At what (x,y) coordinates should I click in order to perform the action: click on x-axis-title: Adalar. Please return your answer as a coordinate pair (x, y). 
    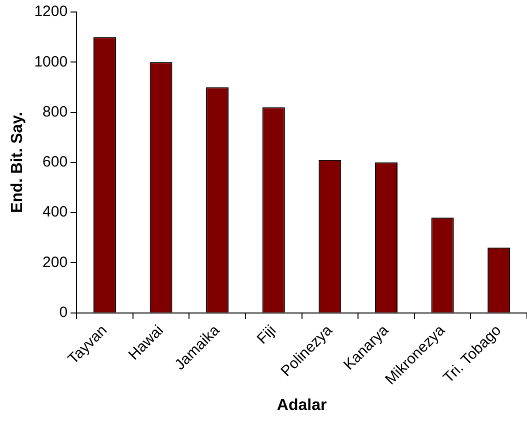
    Looking at the image, I should click on (301, 405).